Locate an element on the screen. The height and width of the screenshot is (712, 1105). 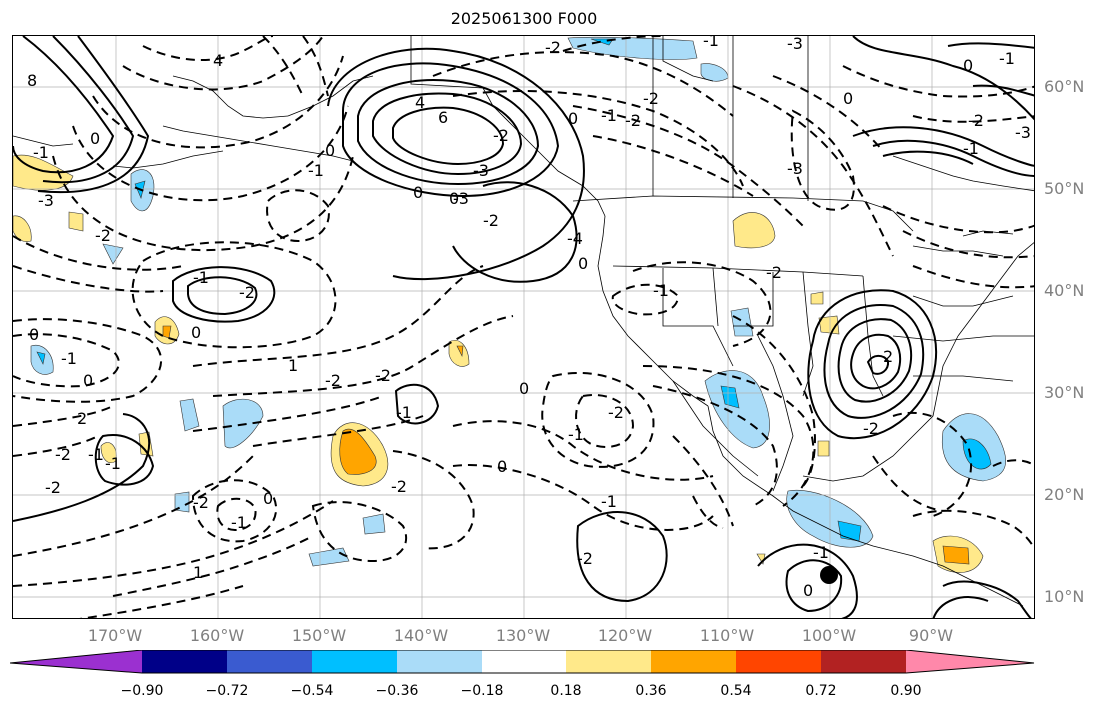
lon-label: 110°W is located at coordinates (727, 635).